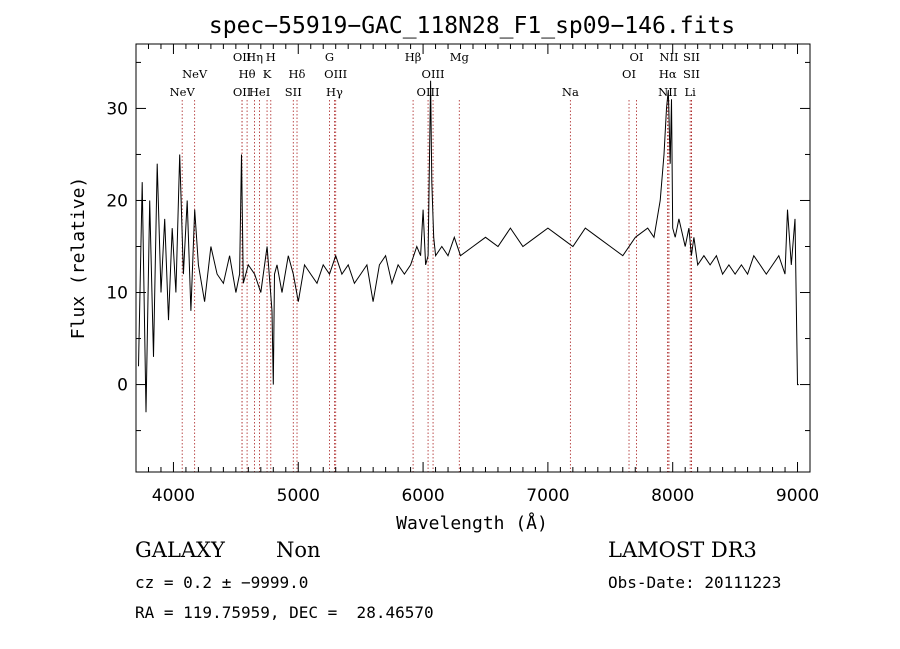 This screenshot has height=649, width=900. Describe the element at coordinates (691, 57) in the screenshot. I see `marker-label-24: SII` at that location.